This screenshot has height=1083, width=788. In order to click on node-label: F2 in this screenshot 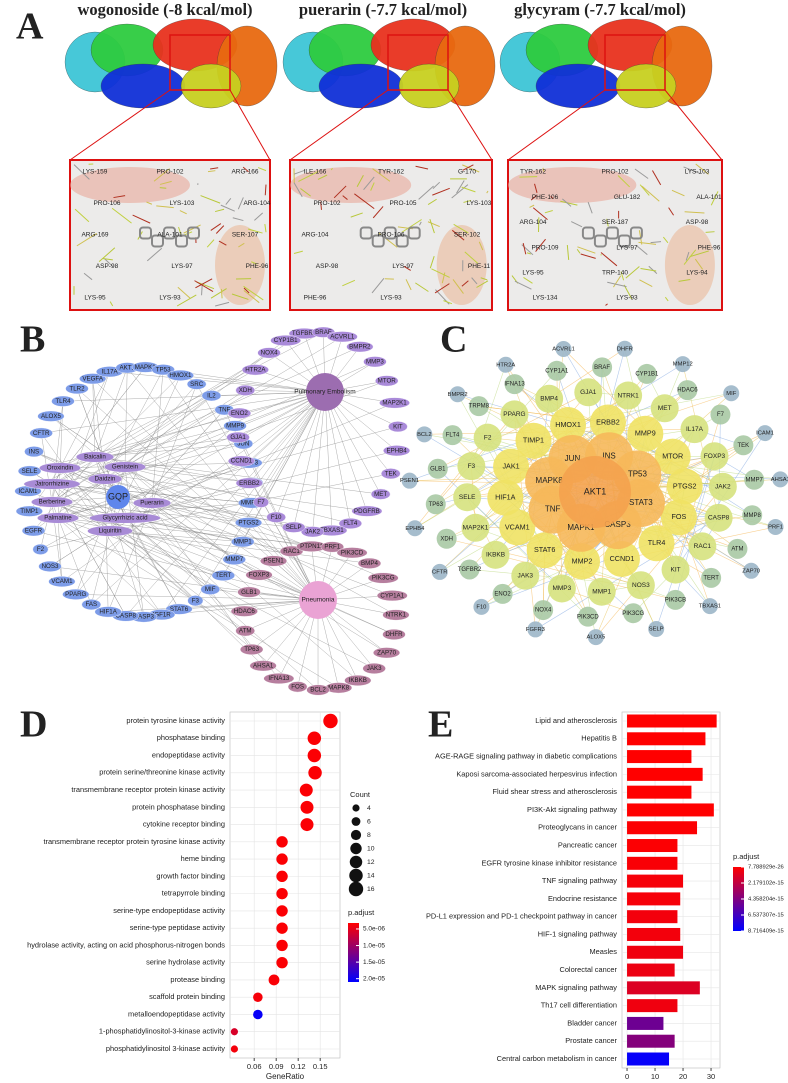, I will do `click(41, 549)`.